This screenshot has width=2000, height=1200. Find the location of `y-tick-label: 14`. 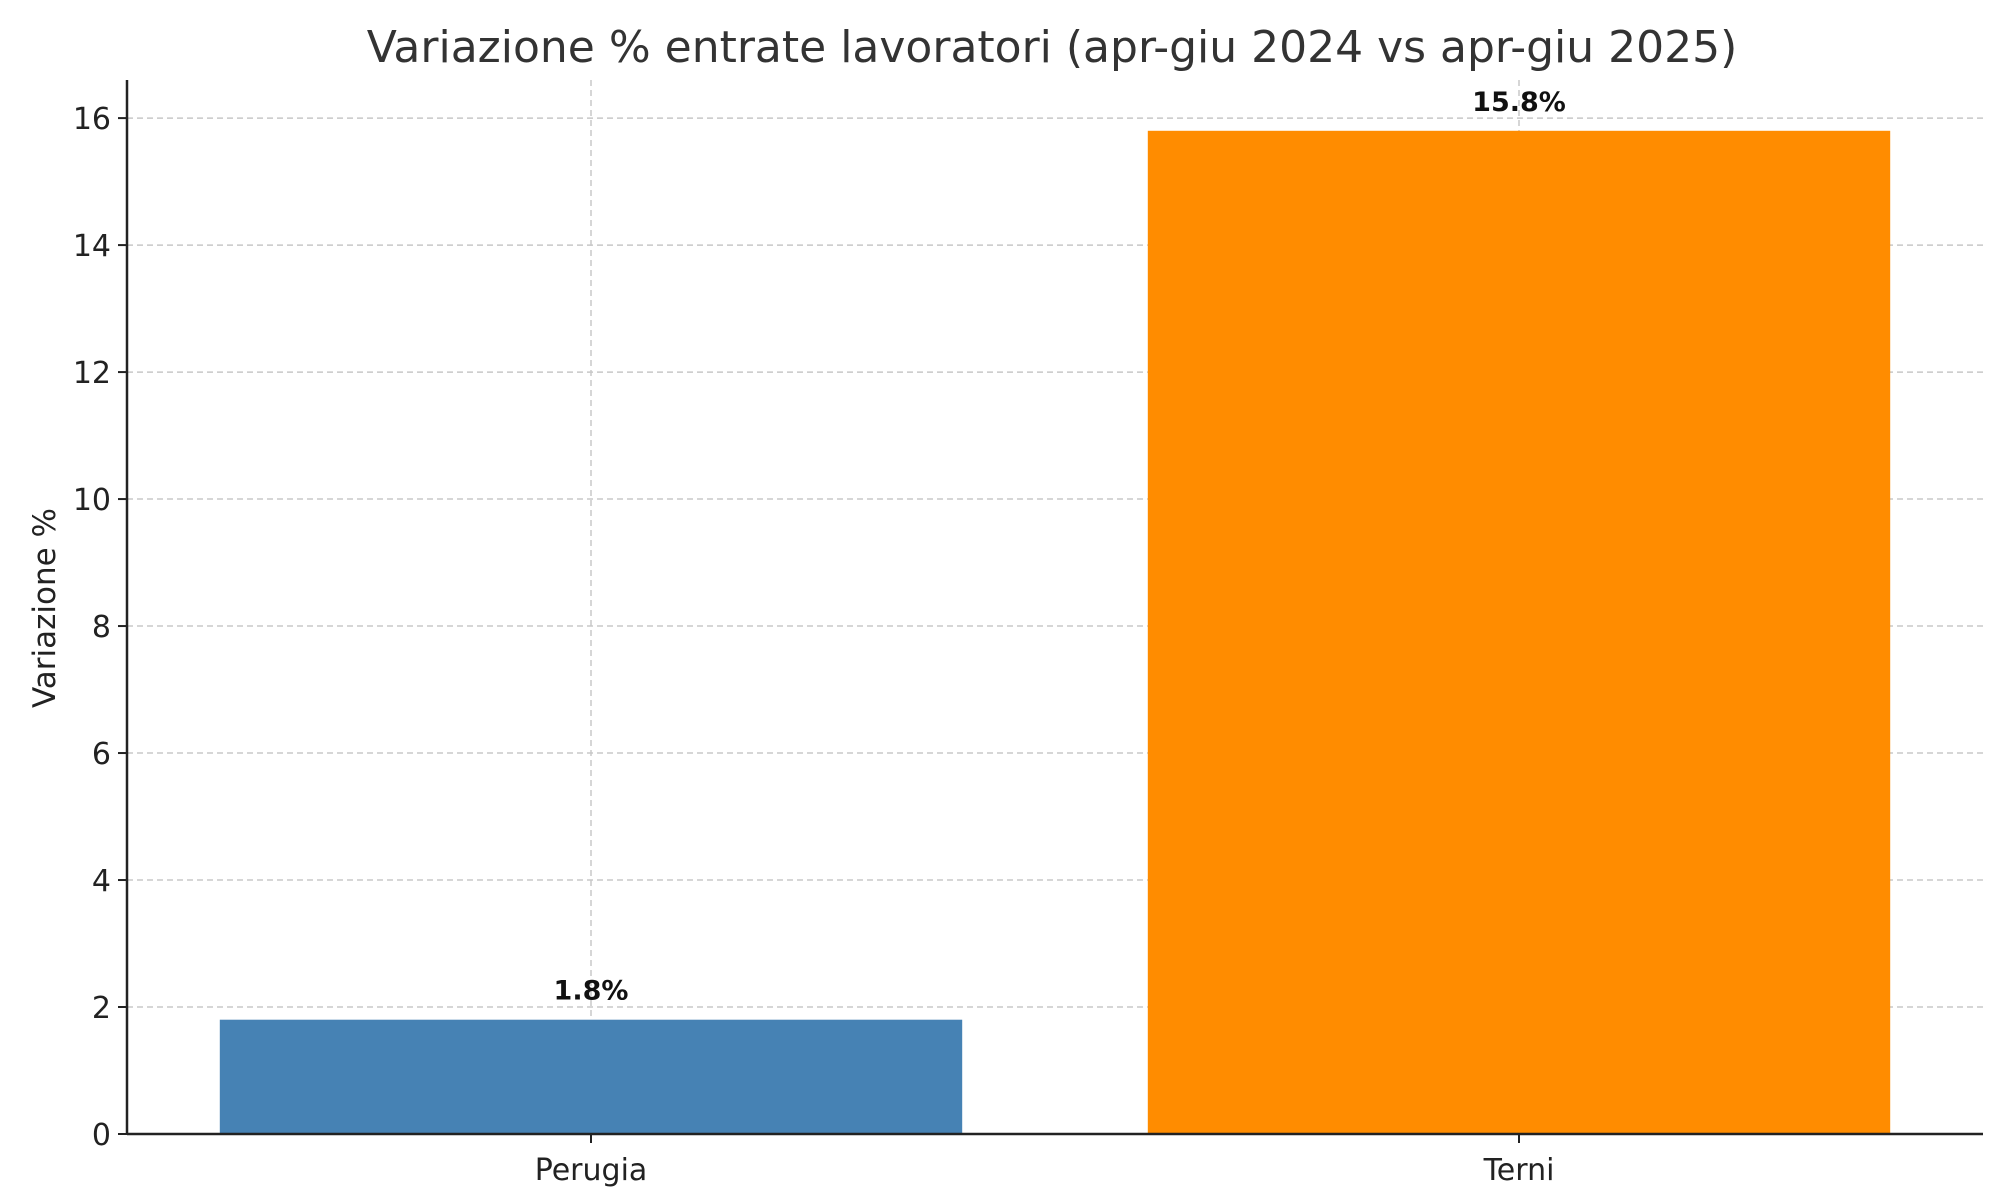

y-tick-label: 14 is located at coordinates (92, 246).